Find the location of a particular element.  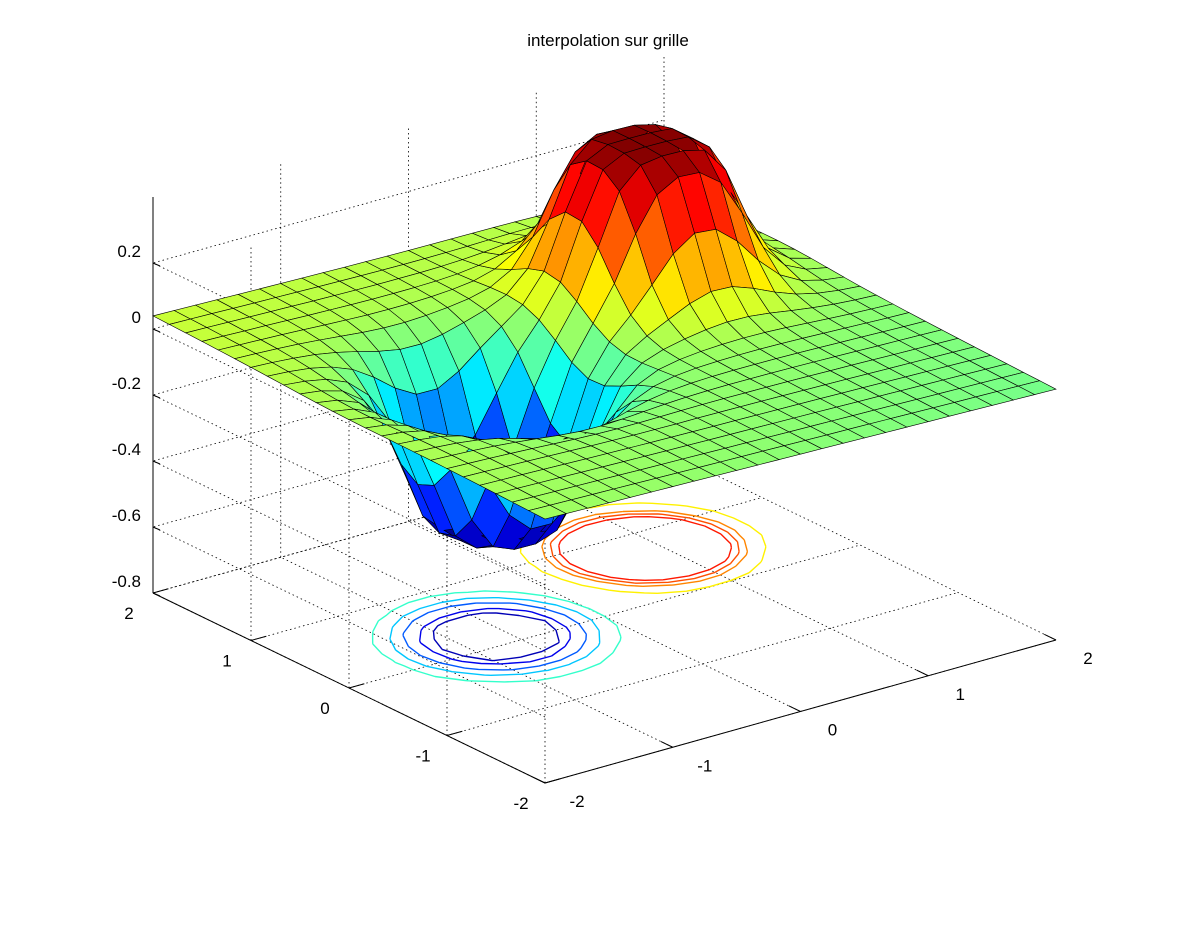

z-tick-label: -0.2 is located at coordinates (126, 383).